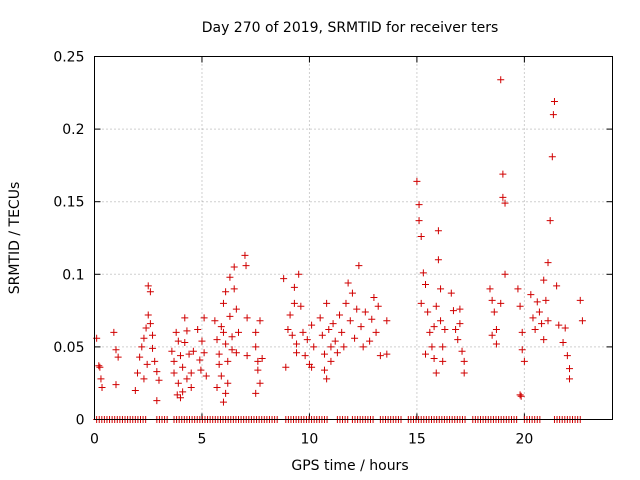  I want to click on x-tick-label: 20, so click(524, 440).